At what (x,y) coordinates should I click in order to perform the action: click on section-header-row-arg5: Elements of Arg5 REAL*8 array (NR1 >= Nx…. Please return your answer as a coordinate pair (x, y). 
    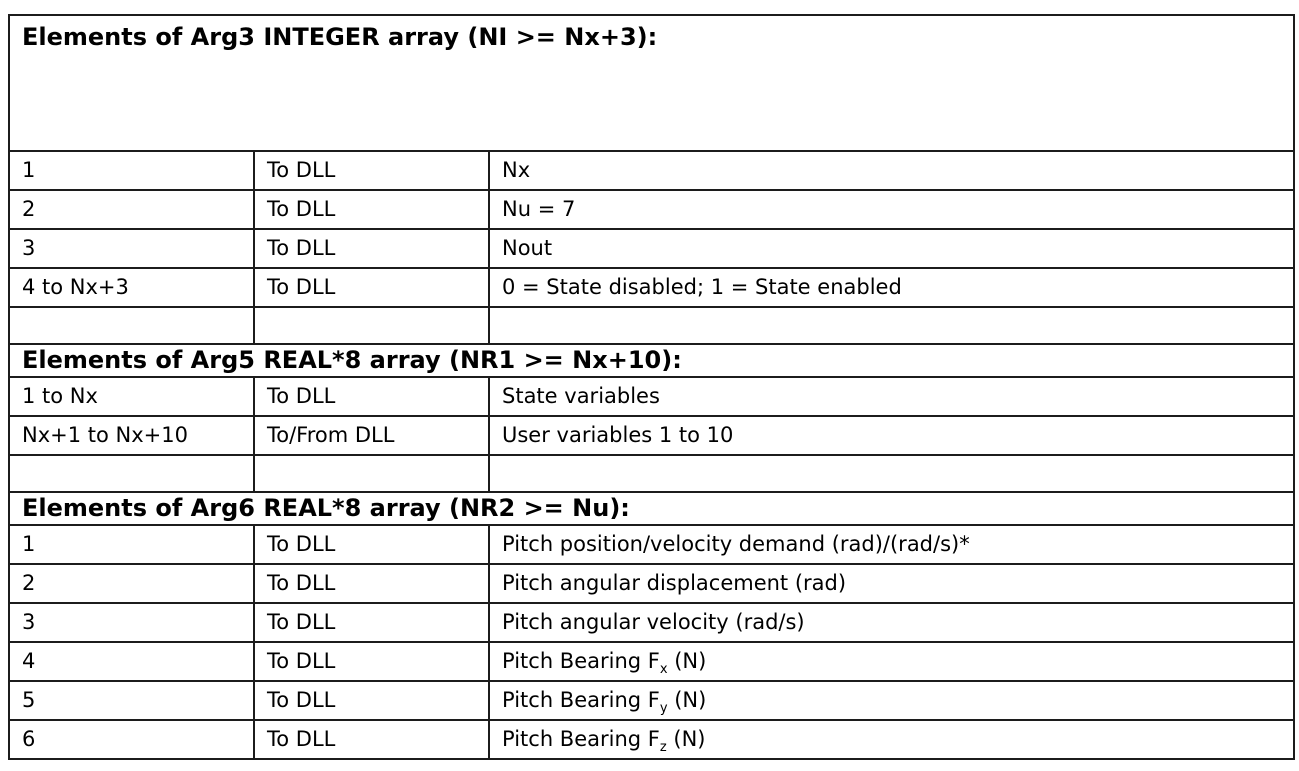
    Looking at the image, I should click on (651, 360).